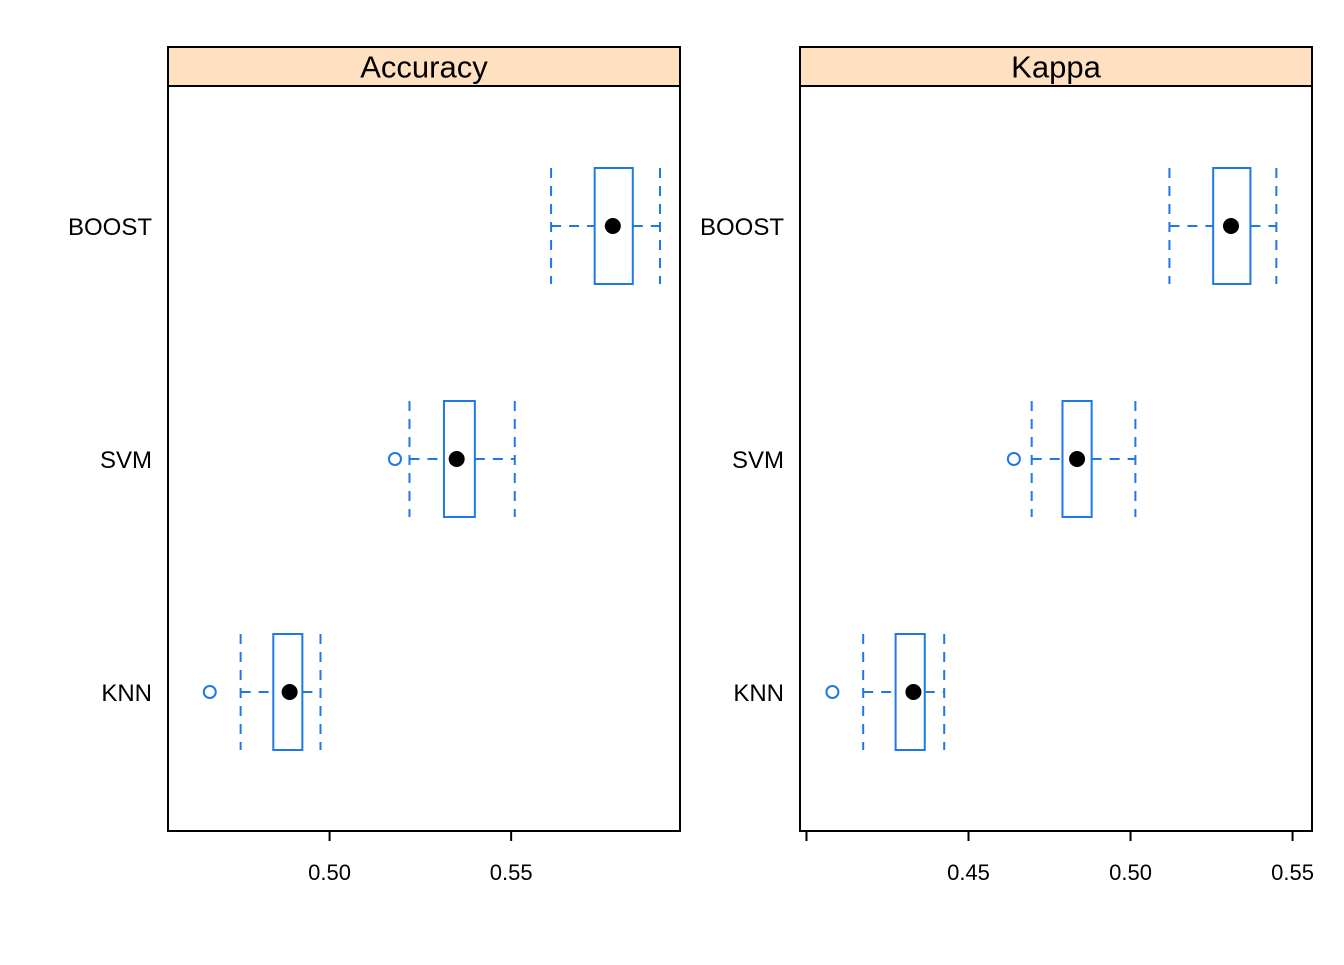 This screenshot has height=965, width=1344. Describe the element at coordinates (1056, 67) in the screenshot. I see `panel-title: Kappa` at that location.